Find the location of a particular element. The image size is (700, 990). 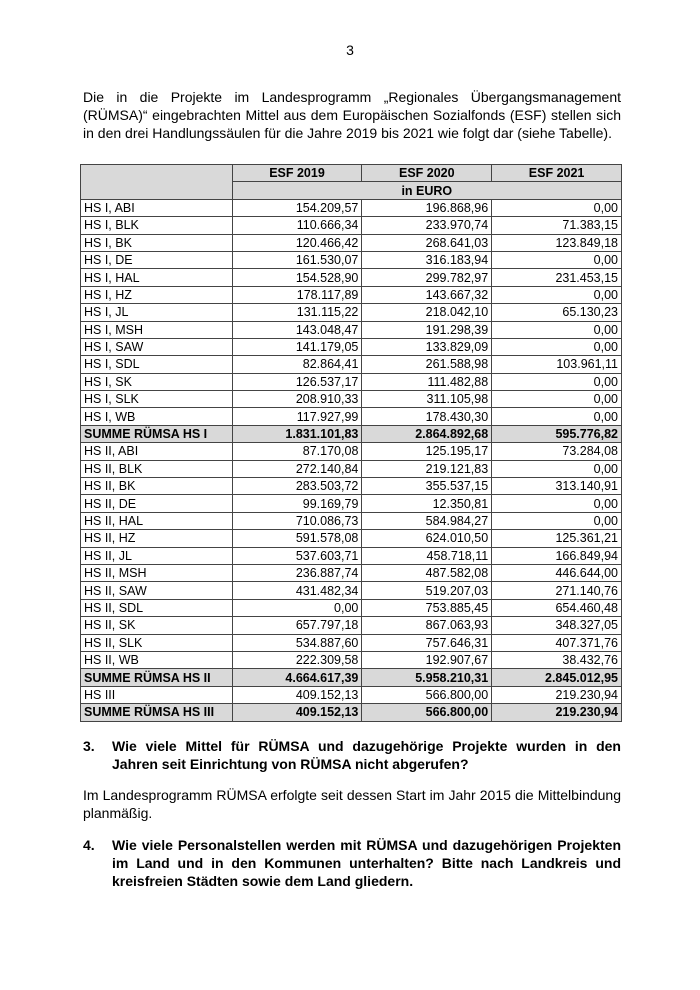

cell-esf-2020: 487.582,08 is located at coordinates (427, 573).